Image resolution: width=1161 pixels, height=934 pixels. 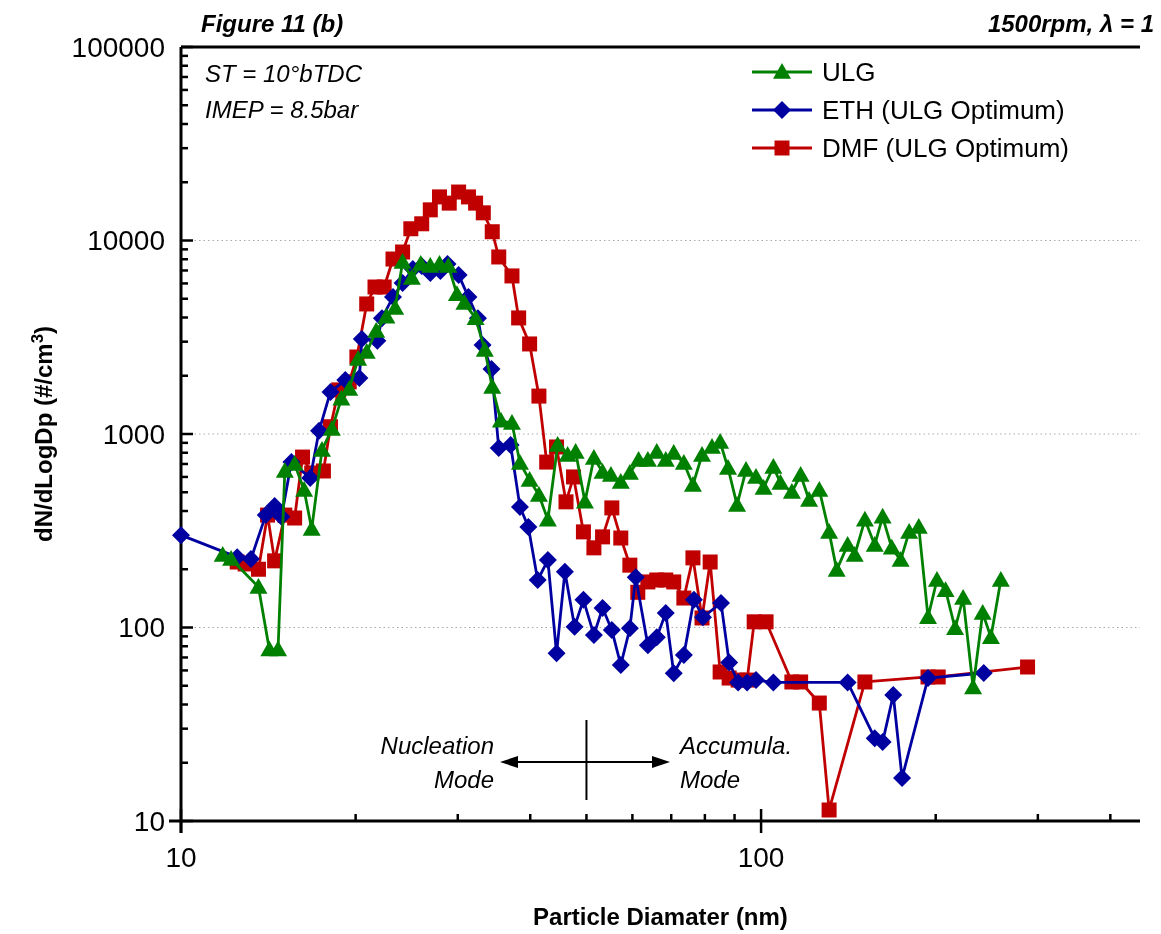 I want to click on y-tick-label: 10000, so click(x=126, y=241).